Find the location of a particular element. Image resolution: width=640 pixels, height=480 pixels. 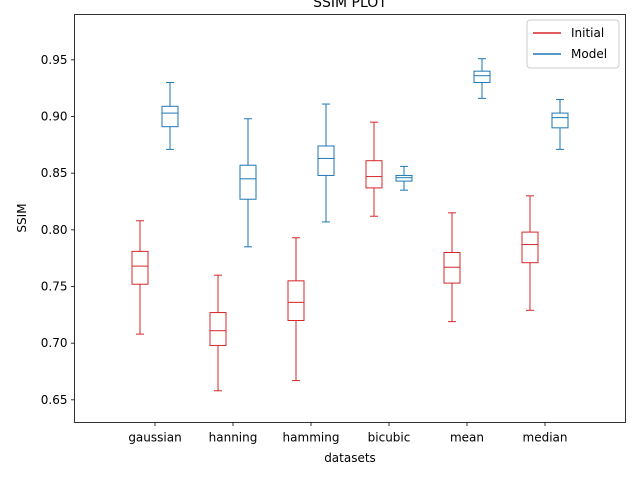

box-model-median is located at coordinates (560, 124).